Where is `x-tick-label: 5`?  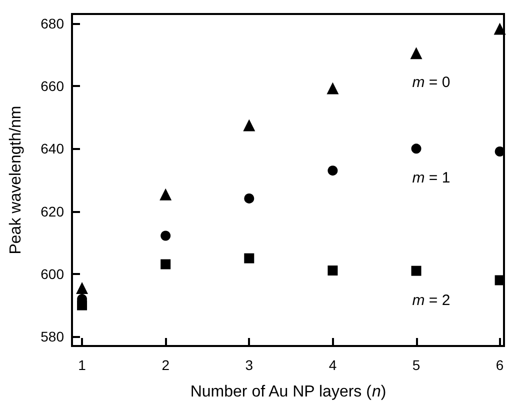 x-tick-label: 5 is located at coordinates (416, 365).